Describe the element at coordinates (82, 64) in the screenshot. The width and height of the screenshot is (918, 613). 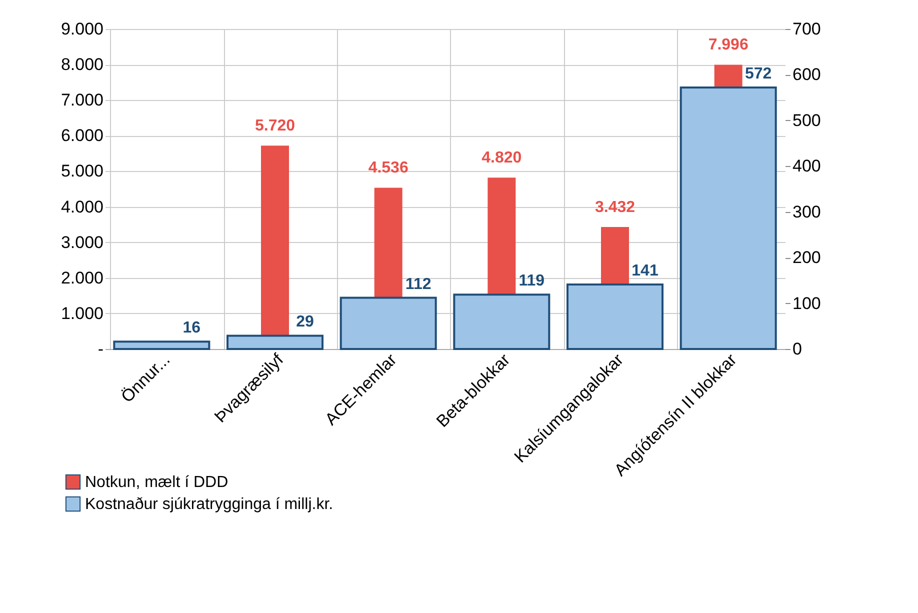
I see `y-tick-label: 8.000` at that location.